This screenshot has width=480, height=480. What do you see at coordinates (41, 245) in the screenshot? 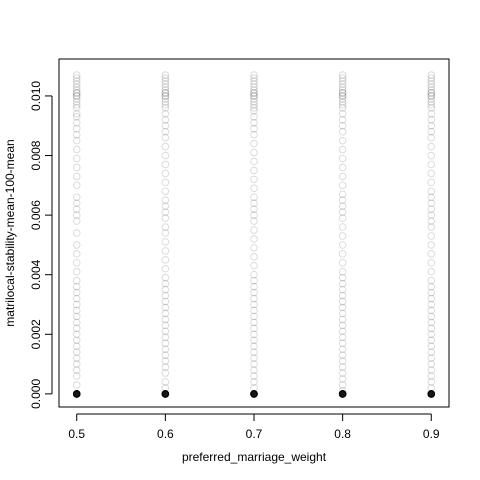
I see `y-axis: 0.000 0.002 0.004 0.006 0.008 0.010` at bounding box center [41, 245].